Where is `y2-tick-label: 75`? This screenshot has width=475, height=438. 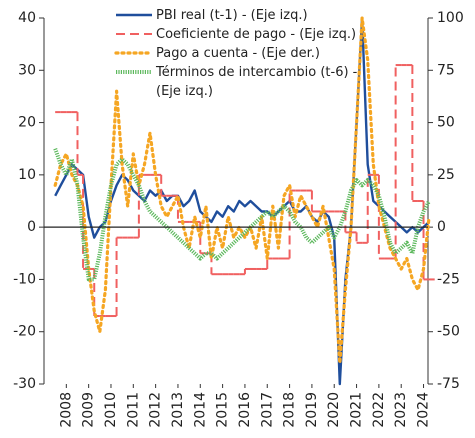
y2-tick-label: 75 is located at coordinates (446, 70).